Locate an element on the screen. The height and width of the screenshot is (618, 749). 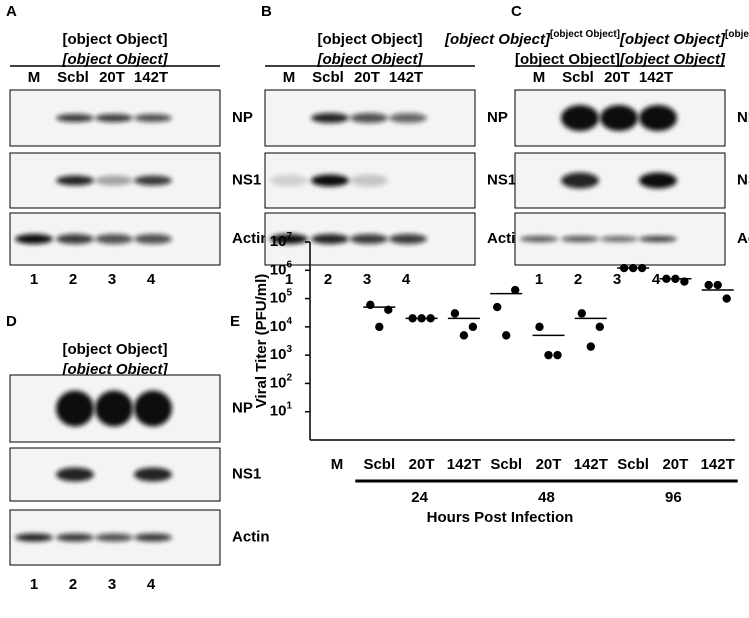
y-tick-label: 10³ is located at coordinates (281, 353).